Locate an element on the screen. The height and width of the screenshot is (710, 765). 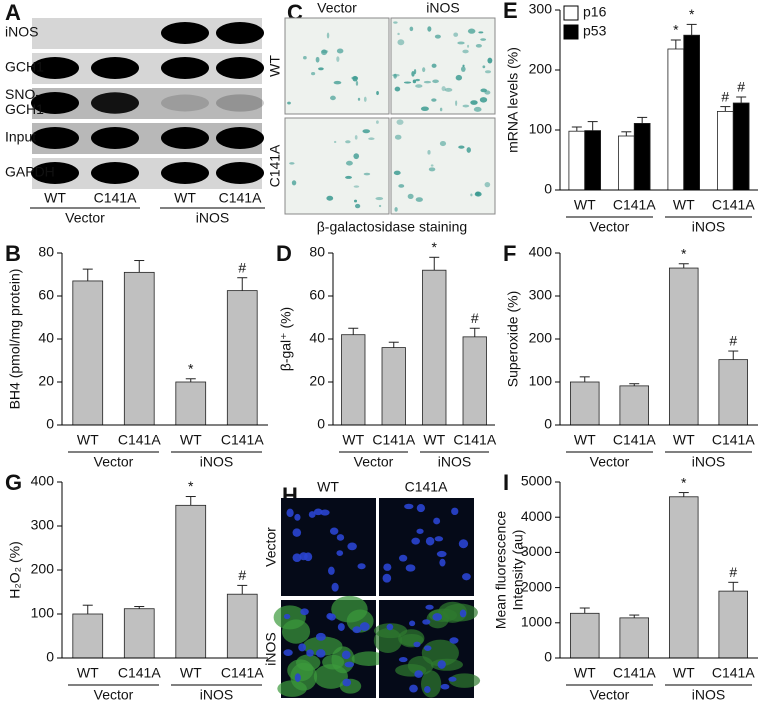
panel-letter: A is located at coordinates (13, 12).